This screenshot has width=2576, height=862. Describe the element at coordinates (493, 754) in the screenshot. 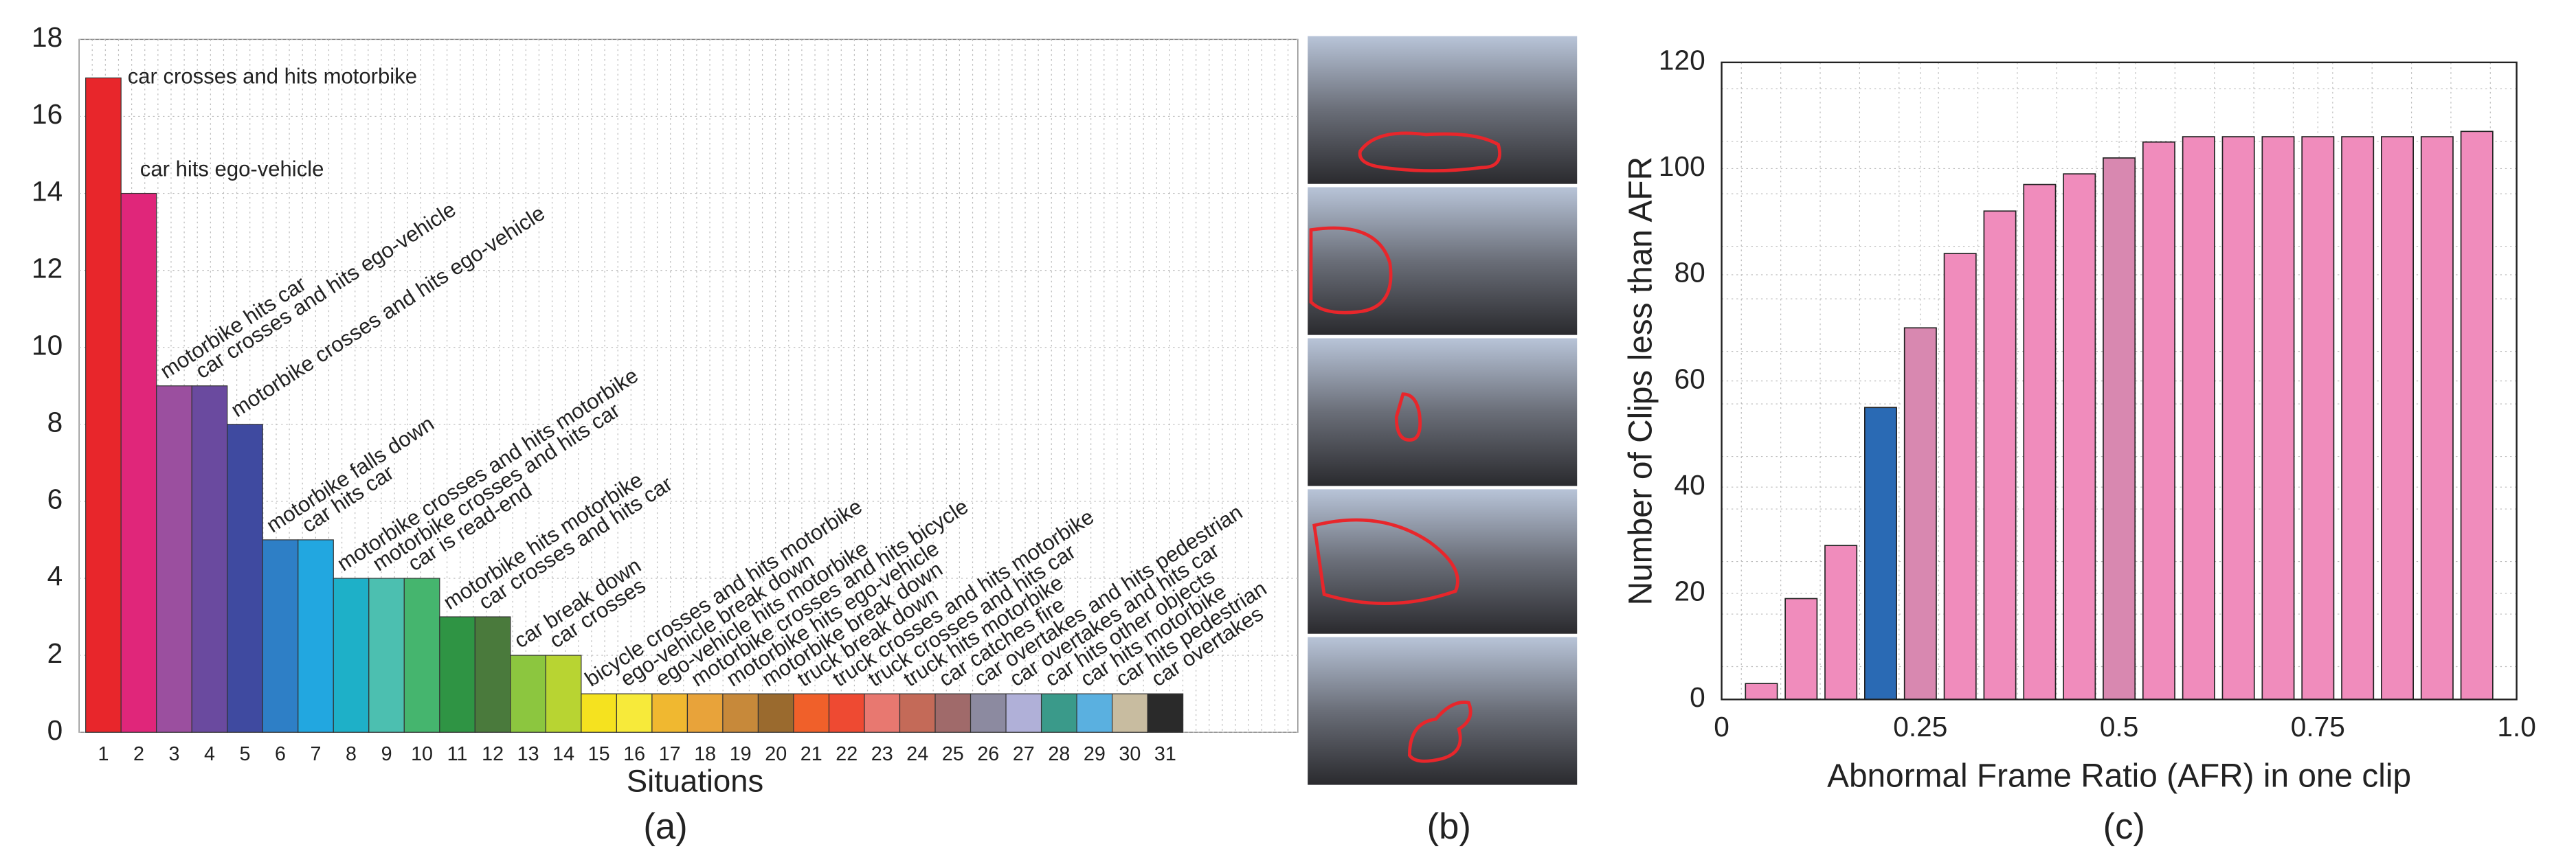

I see `x-tick-label: 12` at that location.